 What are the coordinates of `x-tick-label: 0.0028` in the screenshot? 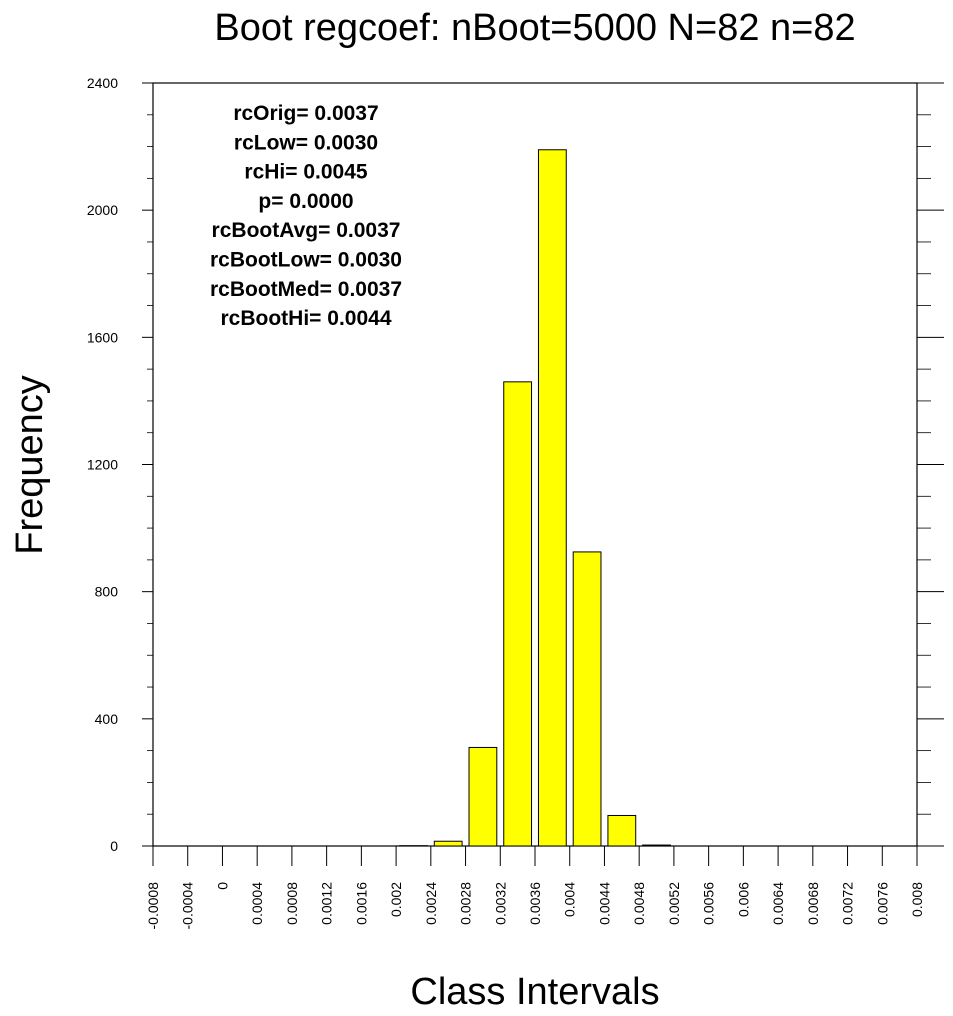 It's located at (466, 903).